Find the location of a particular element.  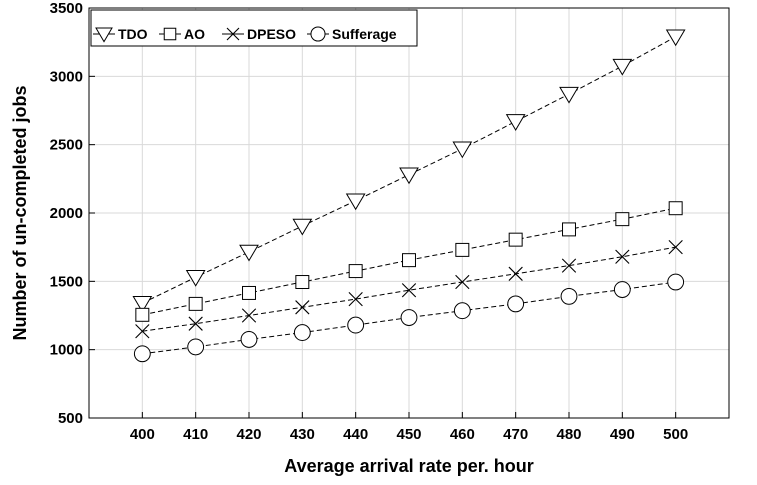

y-tick-label: 1500 is located at coordinates (66, 281).